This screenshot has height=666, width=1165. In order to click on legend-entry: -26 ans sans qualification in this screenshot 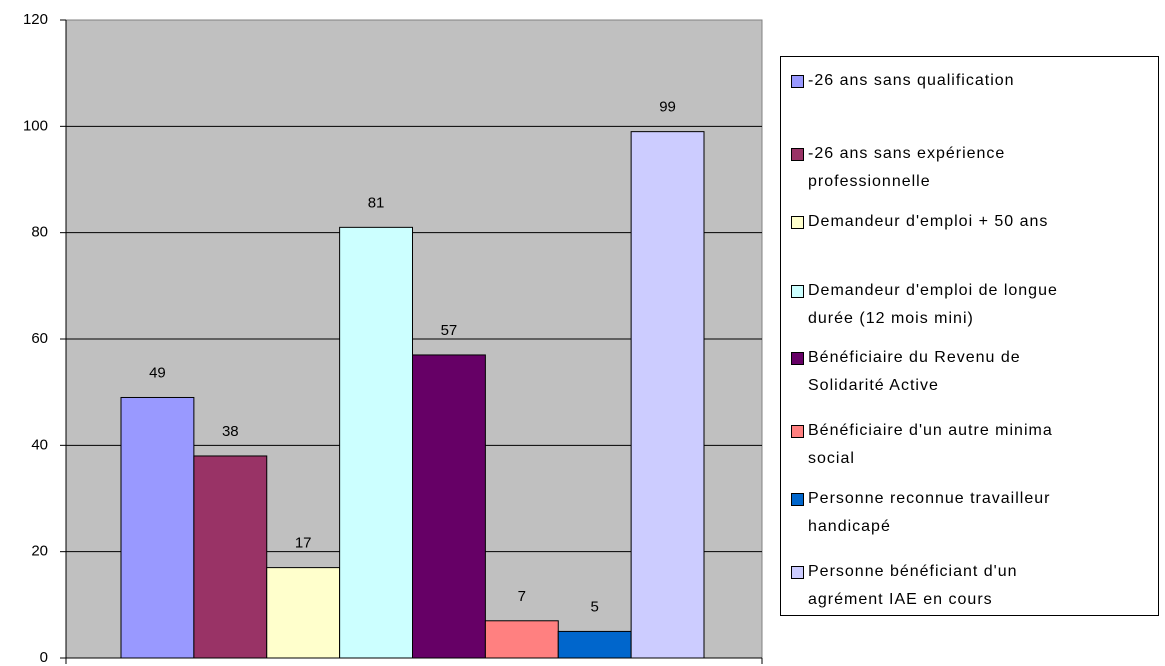, I will do `click(941, 81)`.